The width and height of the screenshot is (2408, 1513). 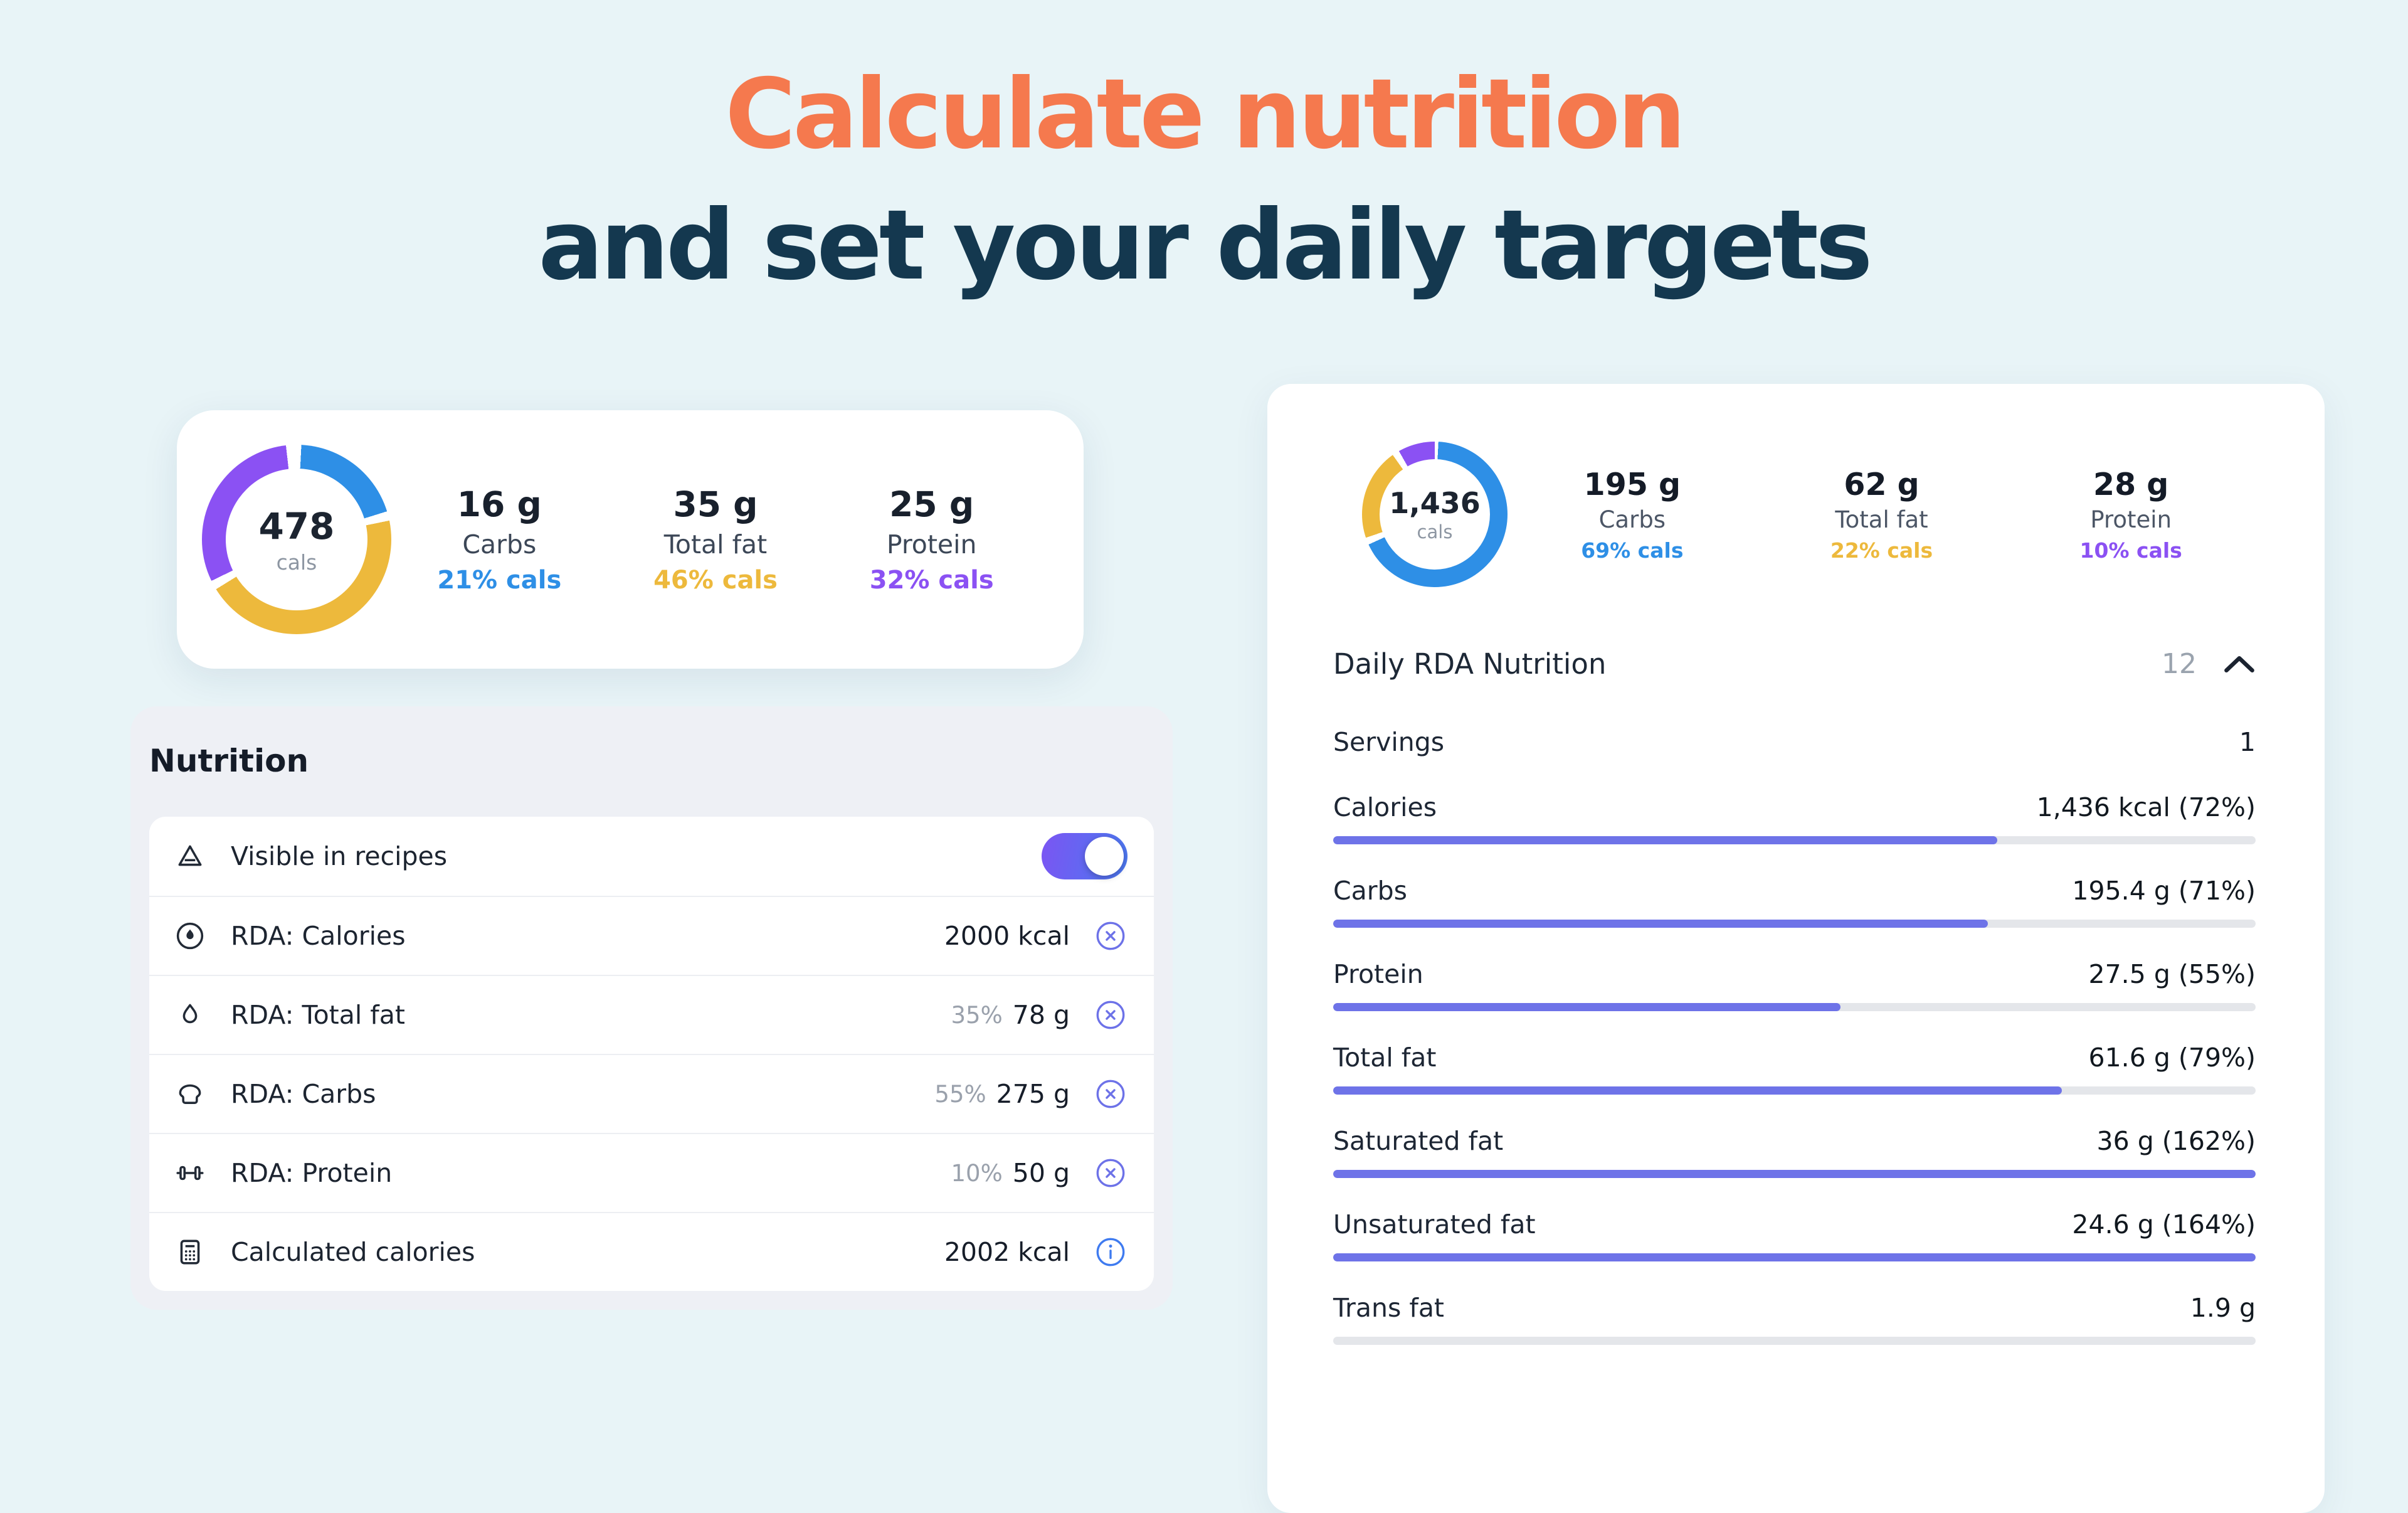 What do you see at coordinates (190, 856) in the screenshot?
I see `recipes-visibility-icon` at bounding box center [190, 856].